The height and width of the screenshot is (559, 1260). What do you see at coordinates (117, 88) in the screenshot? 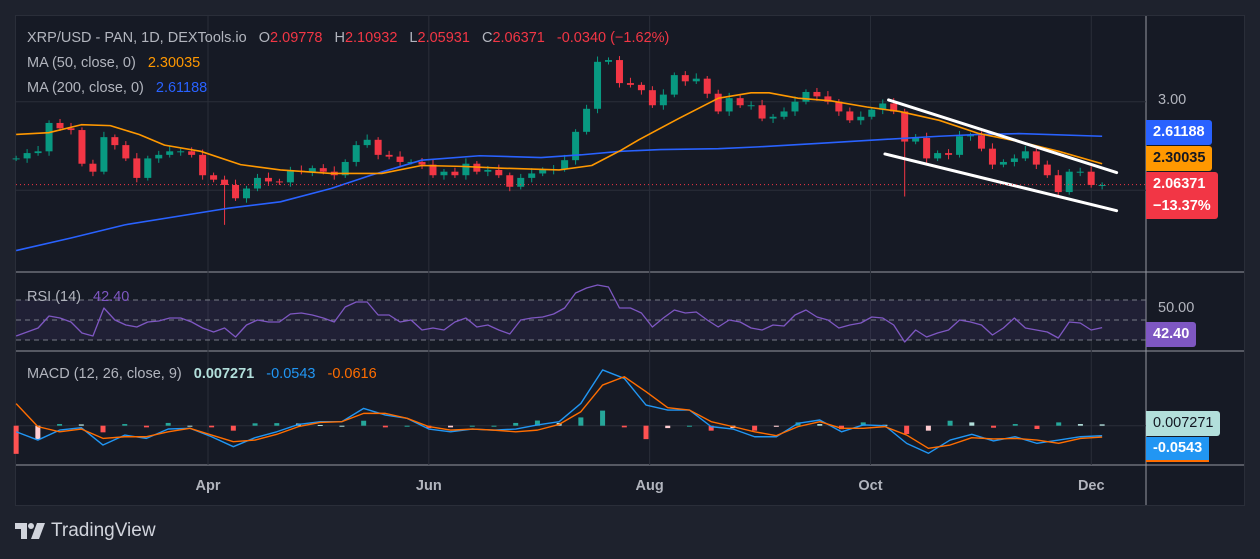
I see `ma200-legend: MA (200, close, 0) 2.61188` at bounding box center [117, 88].